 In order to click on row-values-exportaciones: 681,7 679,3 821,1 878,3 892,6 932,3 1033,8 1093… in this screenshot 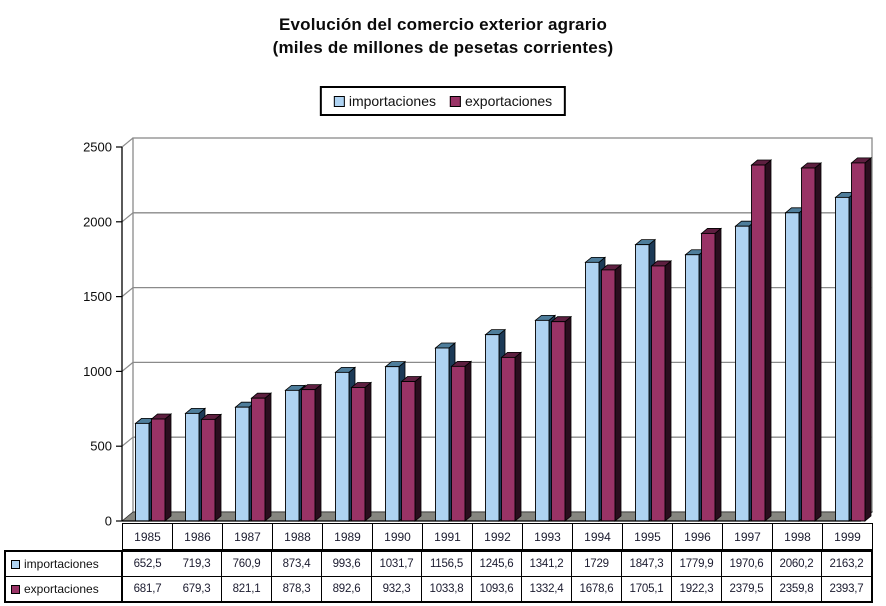, I will do `click(496, 589)`.